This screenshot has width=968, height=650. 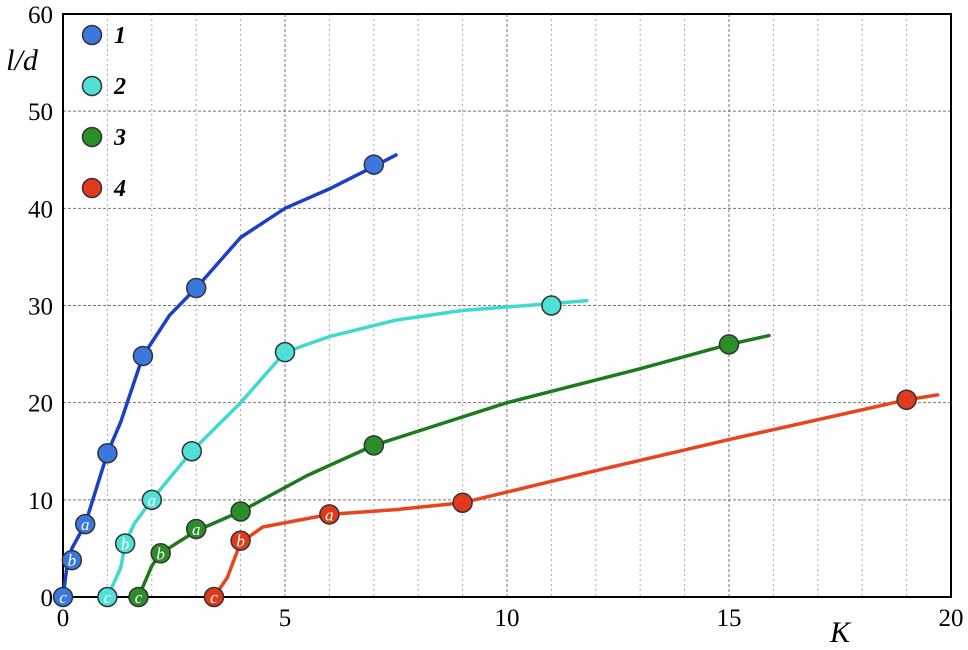 I want to click on y-tick-label: 40, so click(x=40, y=209).